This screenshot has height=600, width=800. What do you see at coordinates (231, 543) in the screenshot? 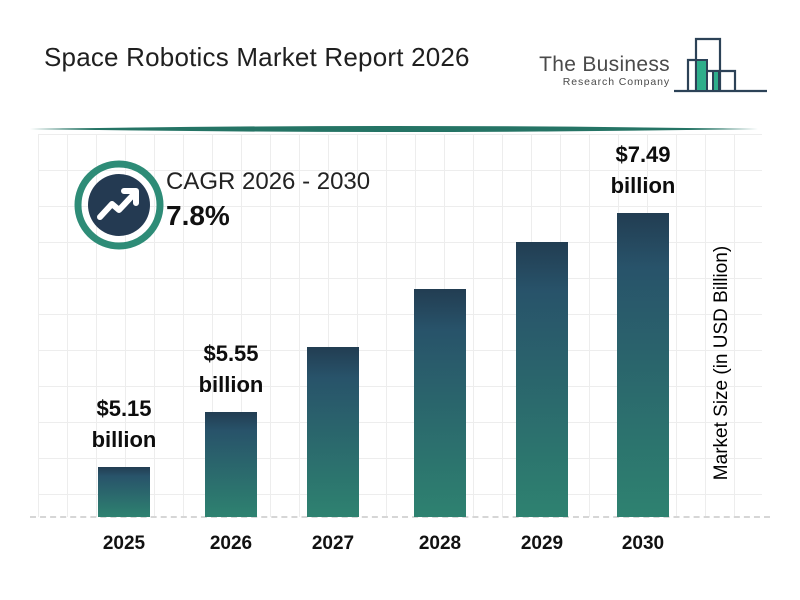
I see `x-axis-tick-2026: 2026` at bounding box center [231, 543].